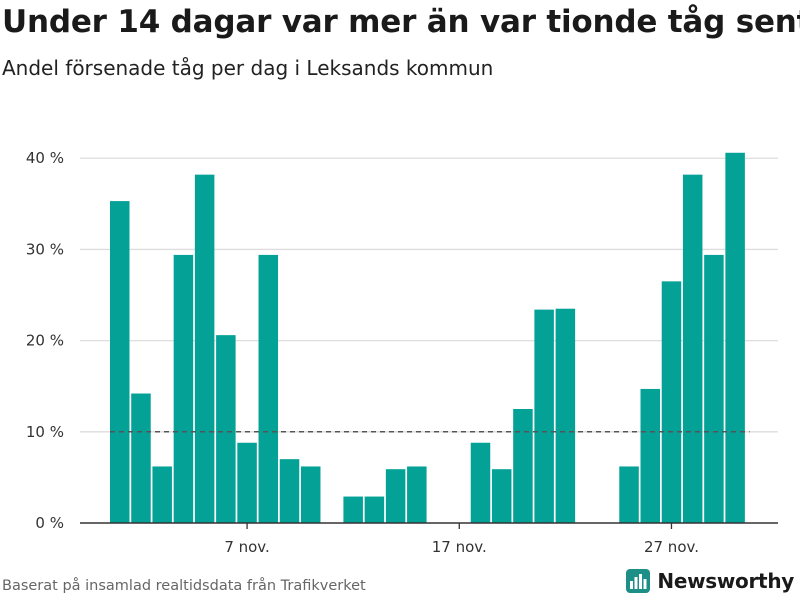 This screenshot has height=600, width=800. I want to click on x-axis: 7 nov. 17 nov. 27 nov., so click(429, 539).